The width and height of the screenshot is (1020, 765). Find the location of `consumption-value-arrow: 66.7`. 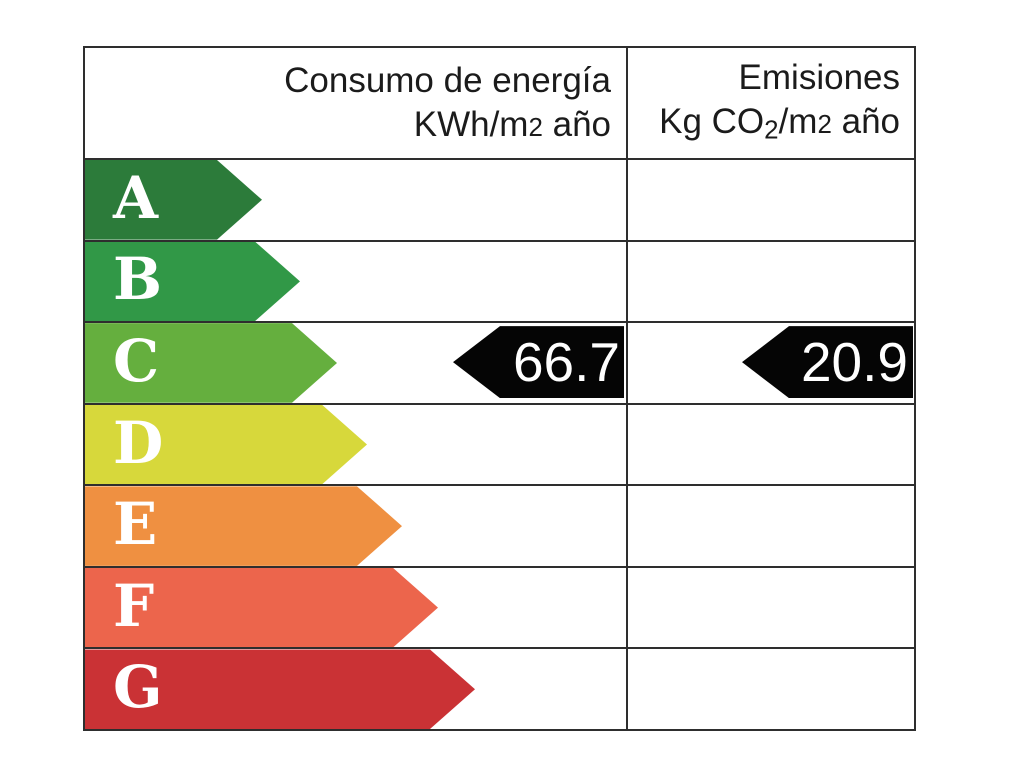

consumption-value-arrow: 66.7 is located at coordinates (538, 362).